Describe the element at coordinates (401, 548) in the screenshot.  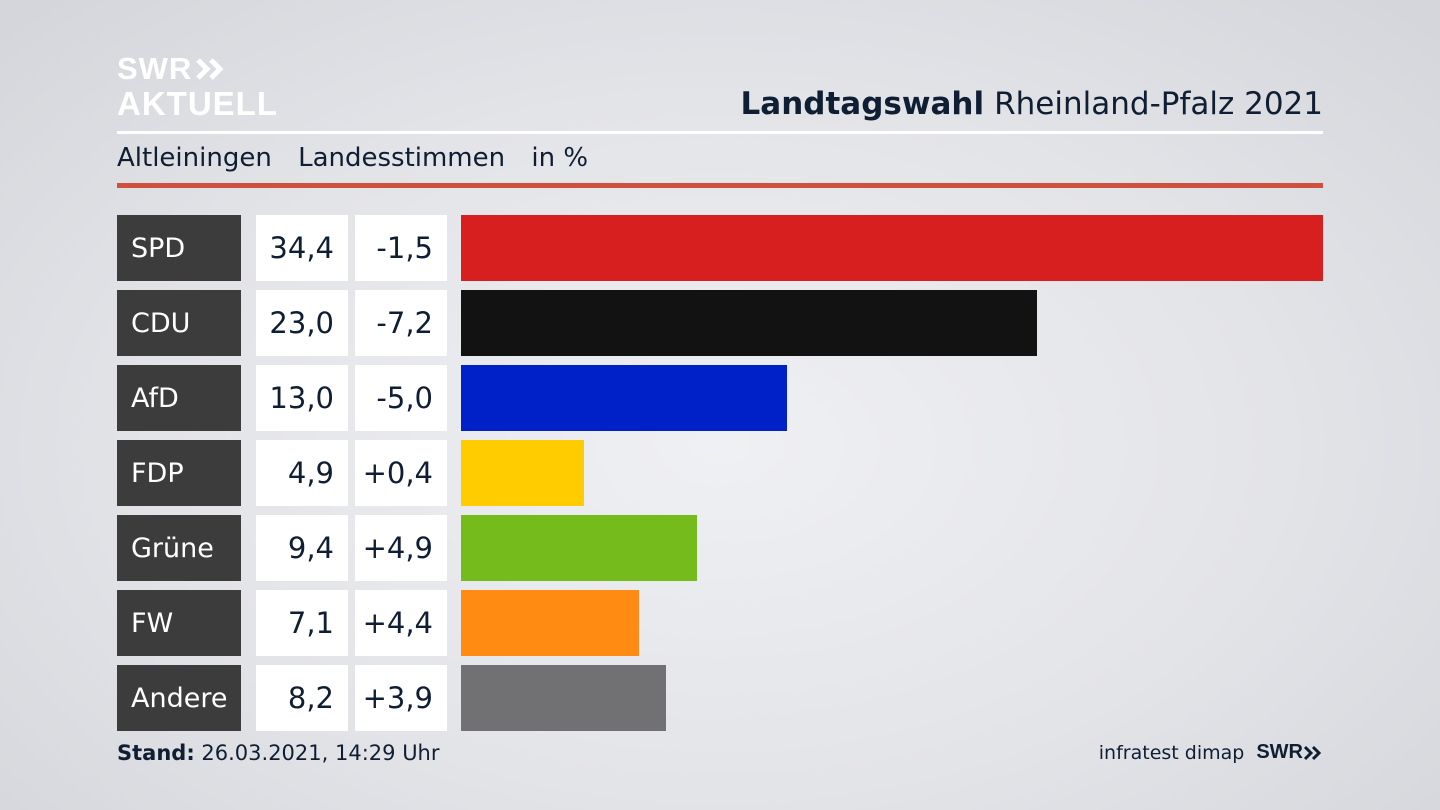
I see `change-label: +4,9` at that location.